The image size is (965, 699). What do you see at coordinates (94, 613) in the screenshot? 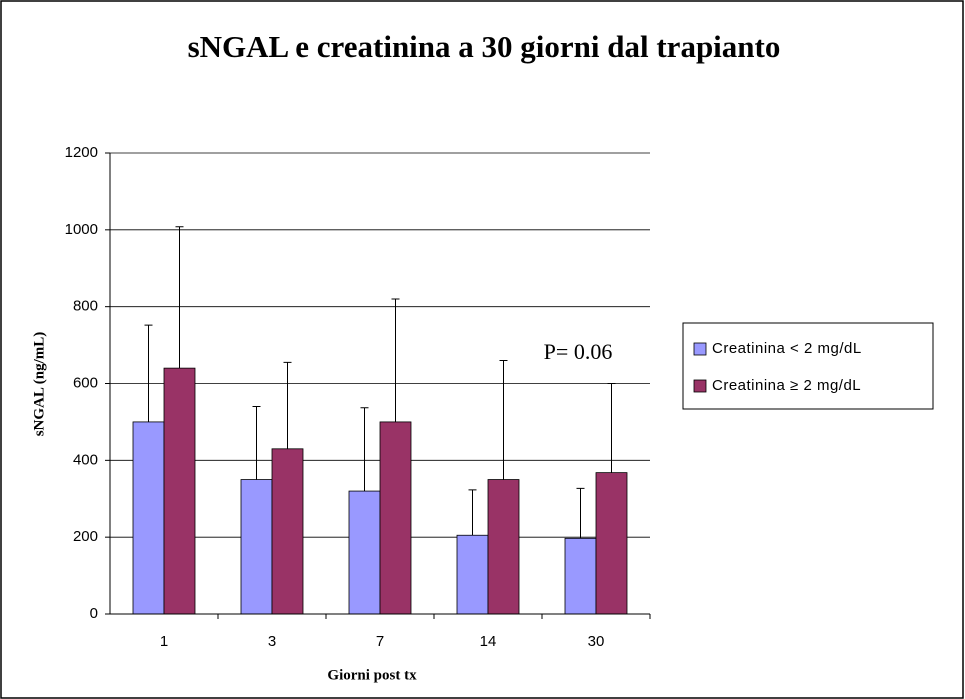
I see `y-tick-label: 0` at bounding box center [94, 613].